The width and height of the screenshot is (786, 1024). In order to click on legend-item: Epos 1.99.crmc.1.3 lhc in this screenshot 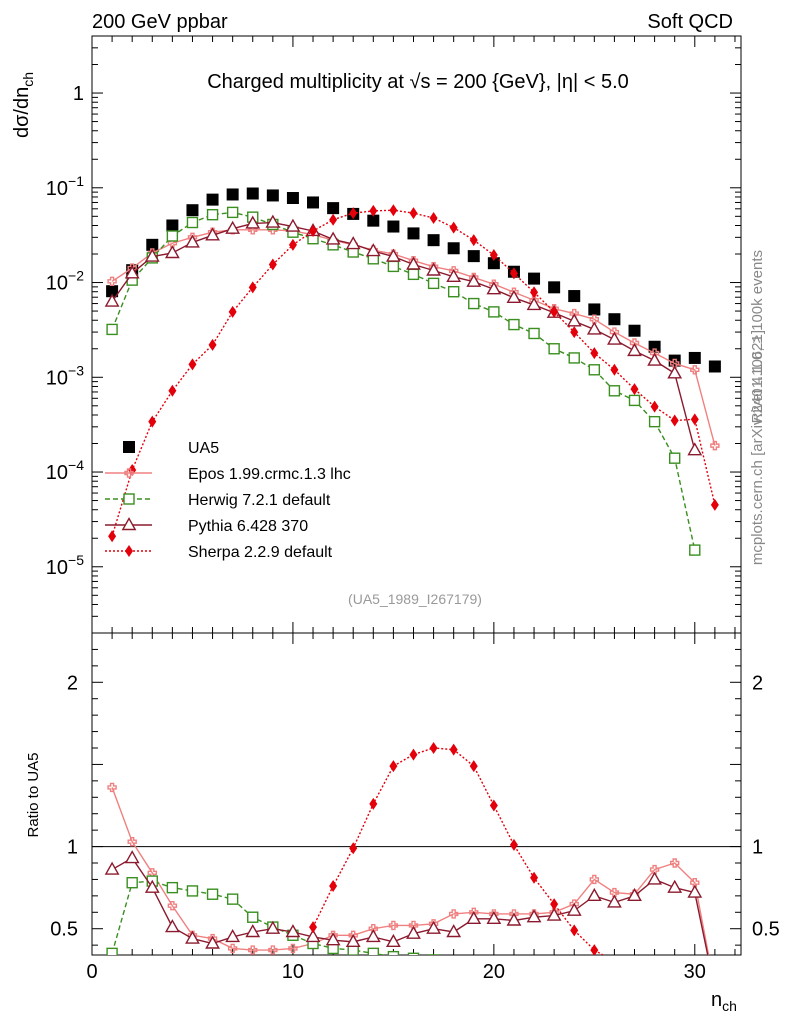, I will do `click(228, 474)`.